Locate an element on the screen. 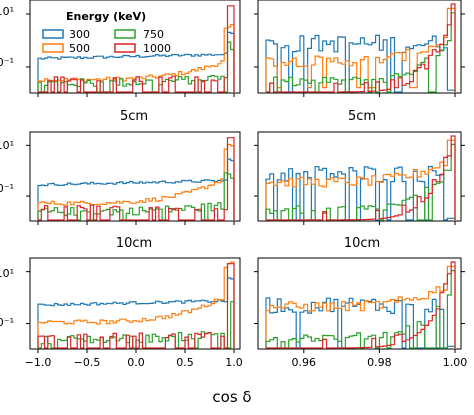 The width and height of the screenshot is (474, 415). panel-r2-c2 is located at coordinates (359, 178).